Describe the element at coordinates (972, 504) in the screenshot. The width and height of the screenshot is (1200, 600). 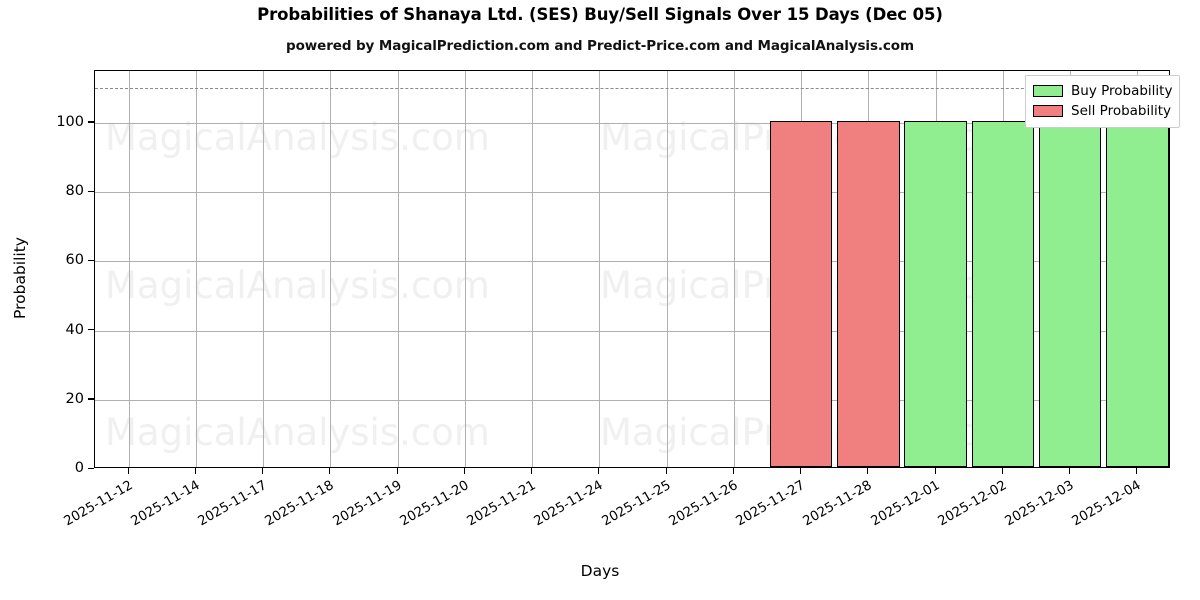
I see `x-axis-tick-label: 2025-12-02` at that location.